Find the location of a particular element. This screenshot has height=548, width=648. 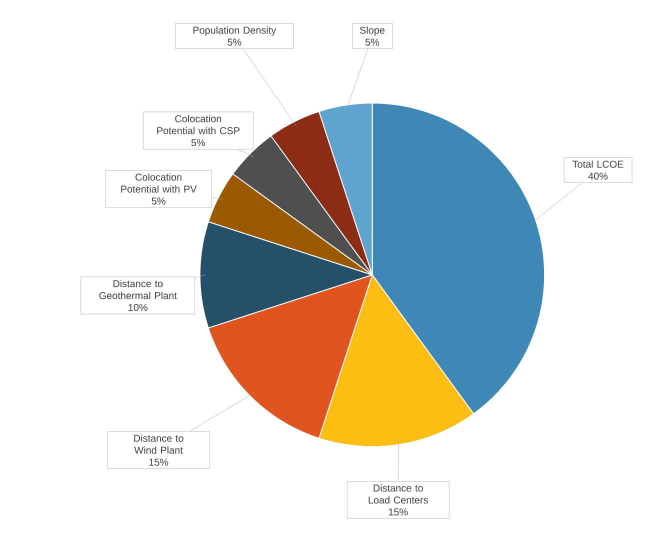

slice-label: Distance to Load Centers is located at coordinates (398, 494).